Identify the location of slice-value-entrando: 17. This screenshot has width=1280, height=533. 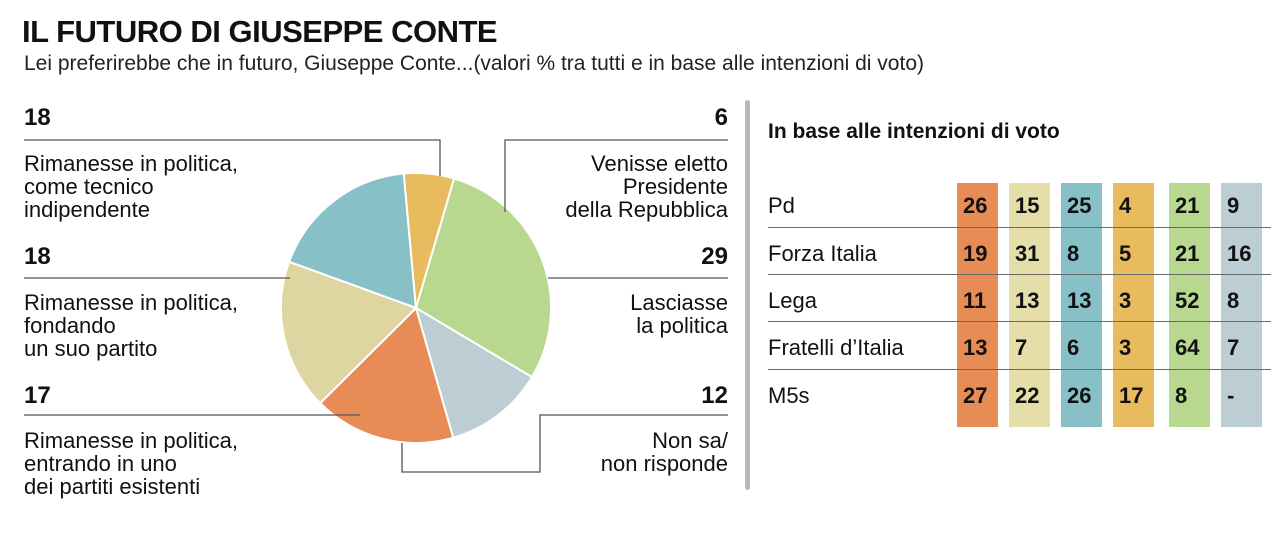
(37, 395).